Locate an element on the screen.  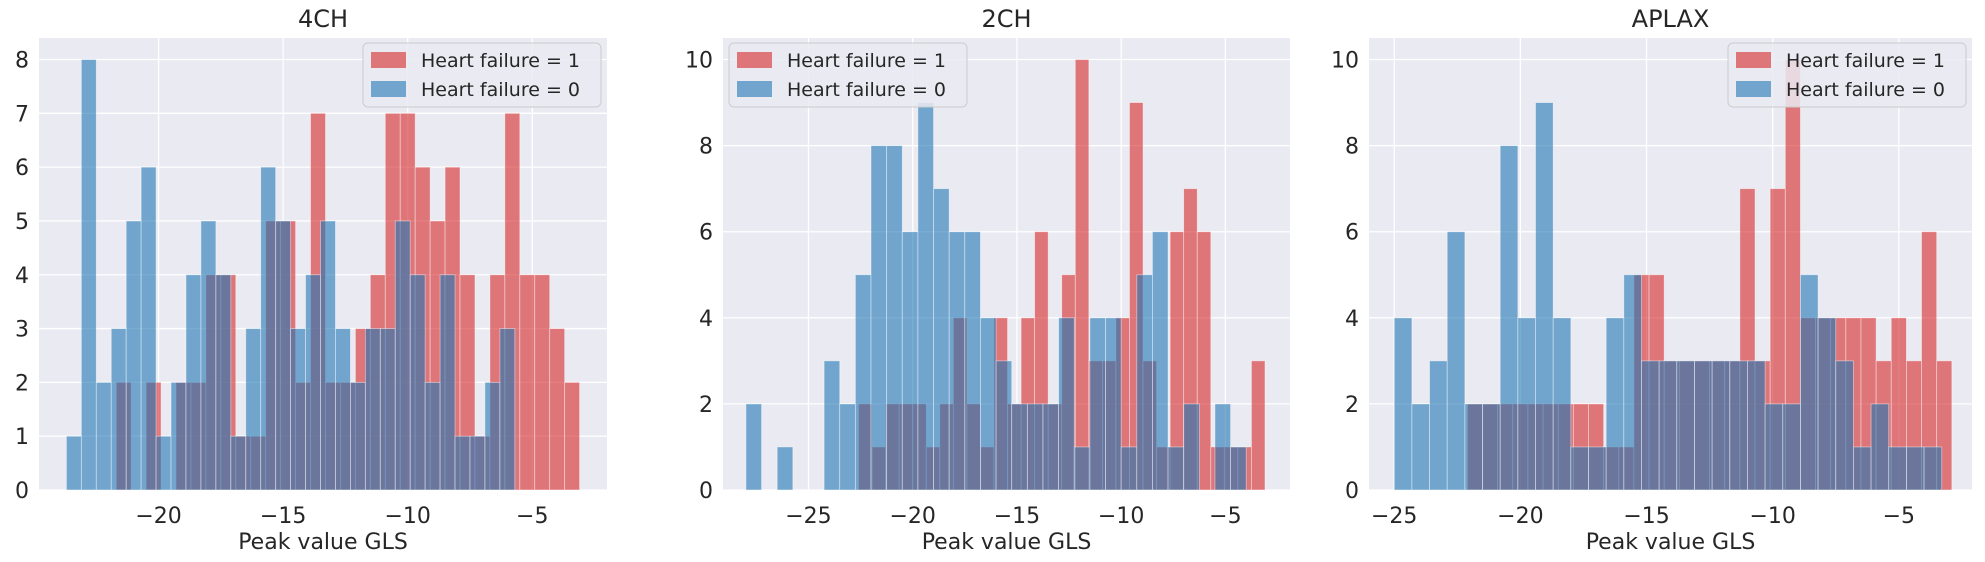
y-tick-label: 0 is located at coordinates (1352, 491).